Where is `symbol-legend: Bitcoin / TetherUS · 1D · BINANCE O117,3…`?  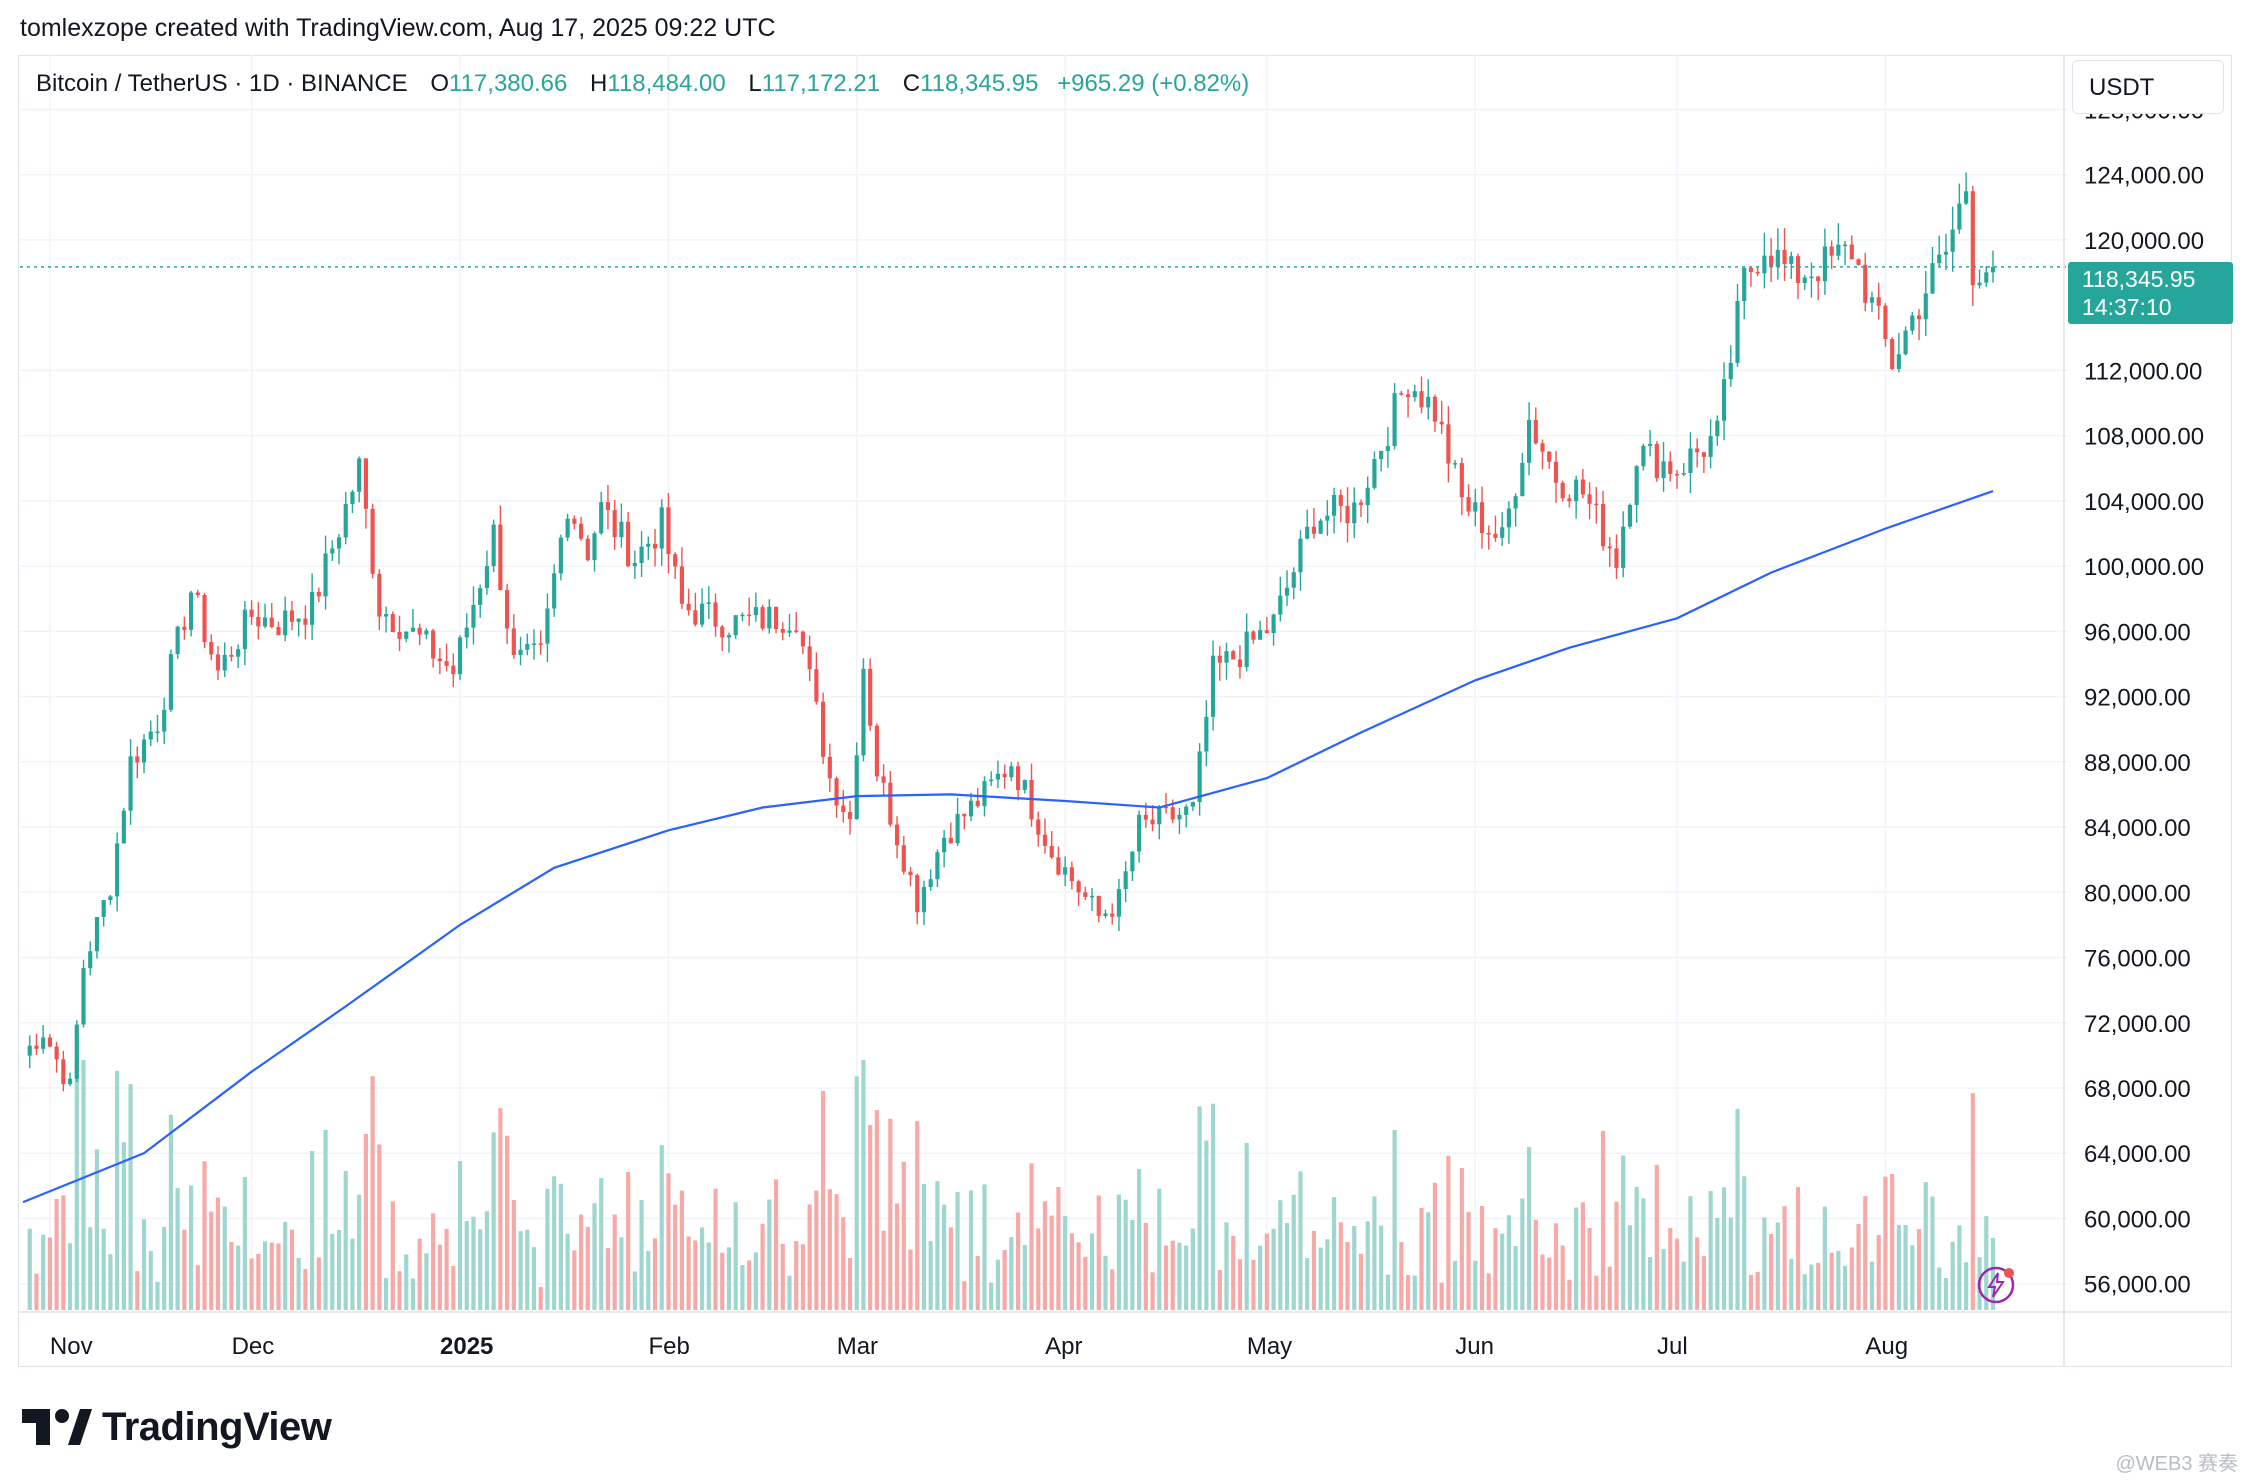 symbol-legend: Bitcoin / TetherUS · 1D · BINANCE O117,3… is located at coordinates (642, 84).